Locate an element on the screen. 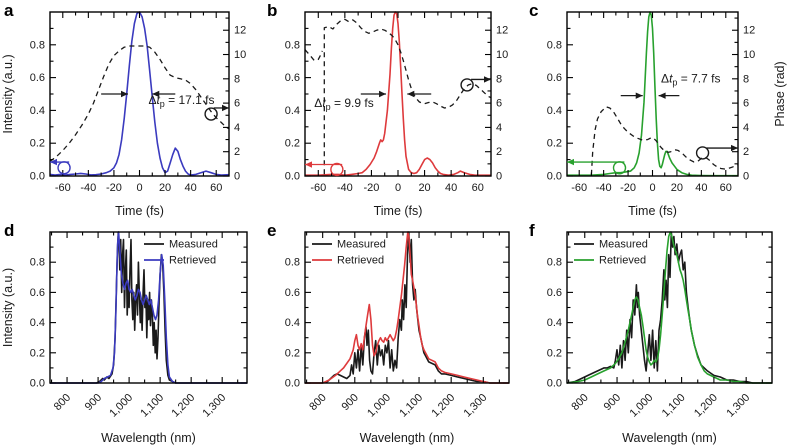 The image size is (788, 447). x-axis-title: Time (fs) is located at coordinates (398, 211).